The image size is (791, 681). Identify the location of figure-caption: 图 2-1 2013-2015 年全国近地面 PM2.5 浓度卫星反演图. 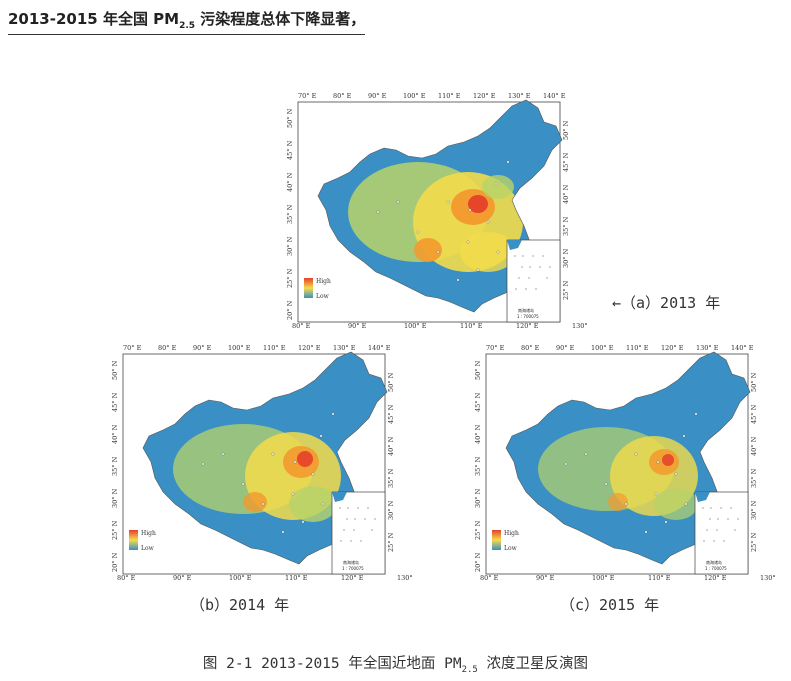
(395, 665).